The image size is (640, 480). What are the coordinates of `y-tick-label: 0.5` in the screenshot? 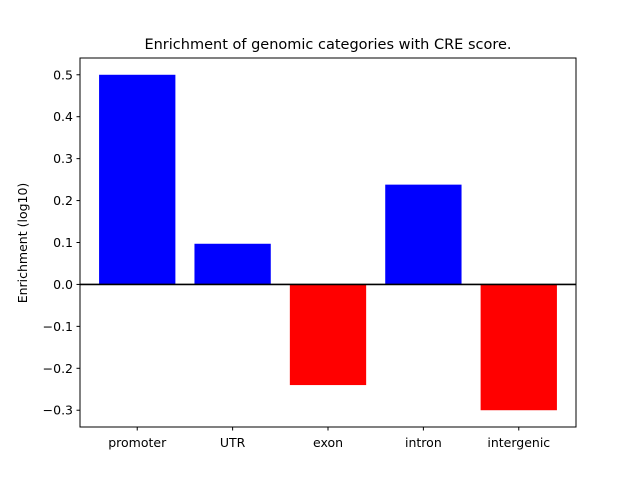 It's located at (63, 74).